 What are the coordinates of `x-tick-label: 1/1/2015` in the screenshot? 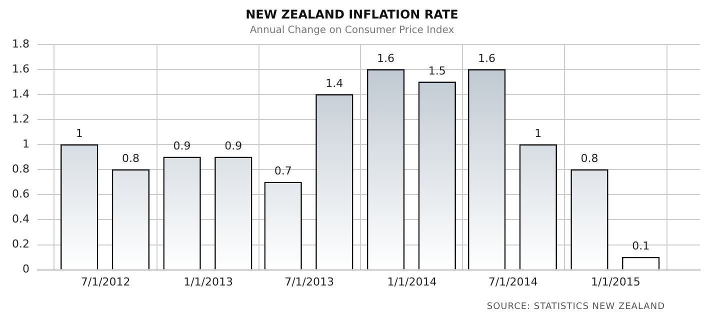 It's located at (615, 281).